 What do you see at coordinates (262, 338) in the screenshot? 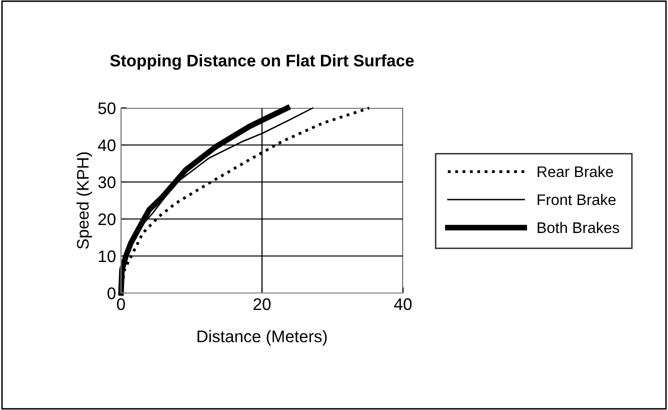
I see `x-axis-title: Distance (Meters)` at bounding box center [262, 338].